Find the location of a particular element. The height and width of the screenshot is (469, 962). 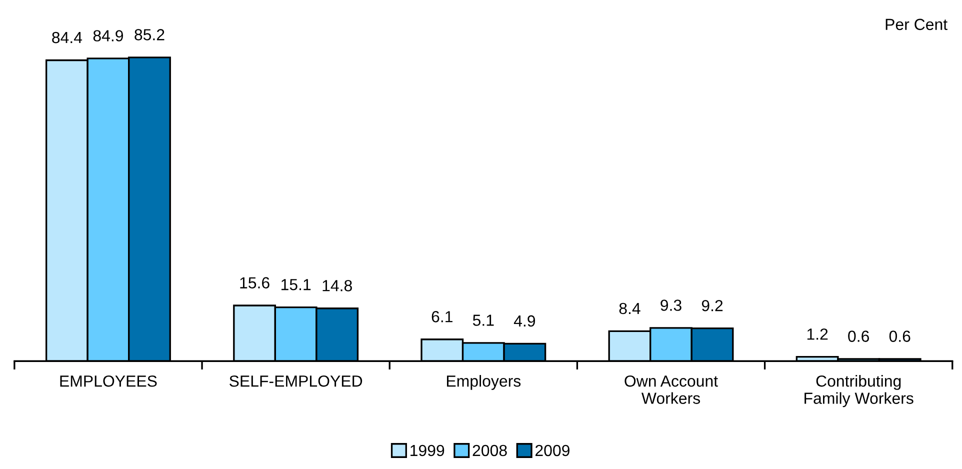

data-label: 1.2 is located at coordinates (817, 334).